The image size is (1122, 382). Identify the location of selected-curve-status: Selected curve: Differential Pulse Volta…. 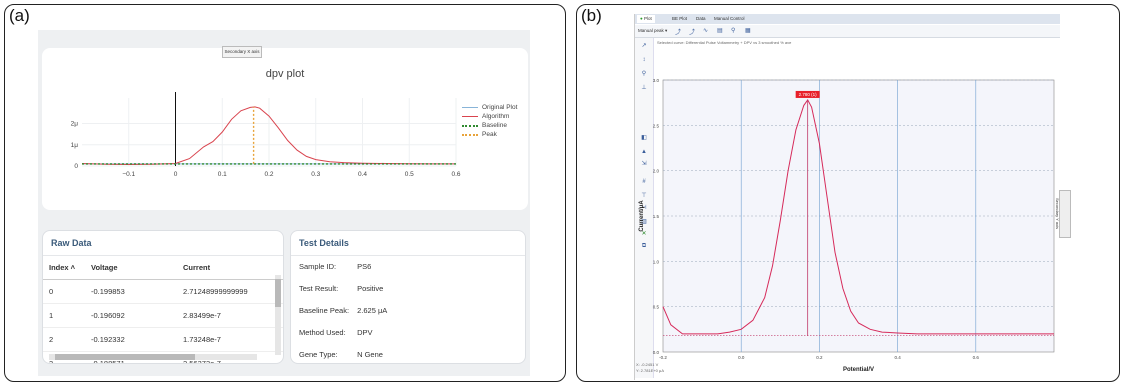
(724, 42).